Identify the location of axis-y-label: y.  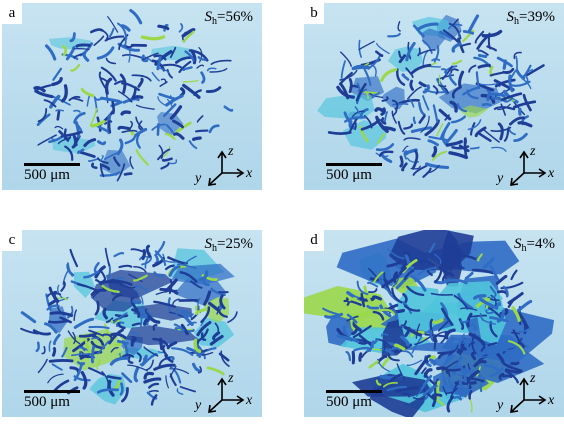
(198, 405).